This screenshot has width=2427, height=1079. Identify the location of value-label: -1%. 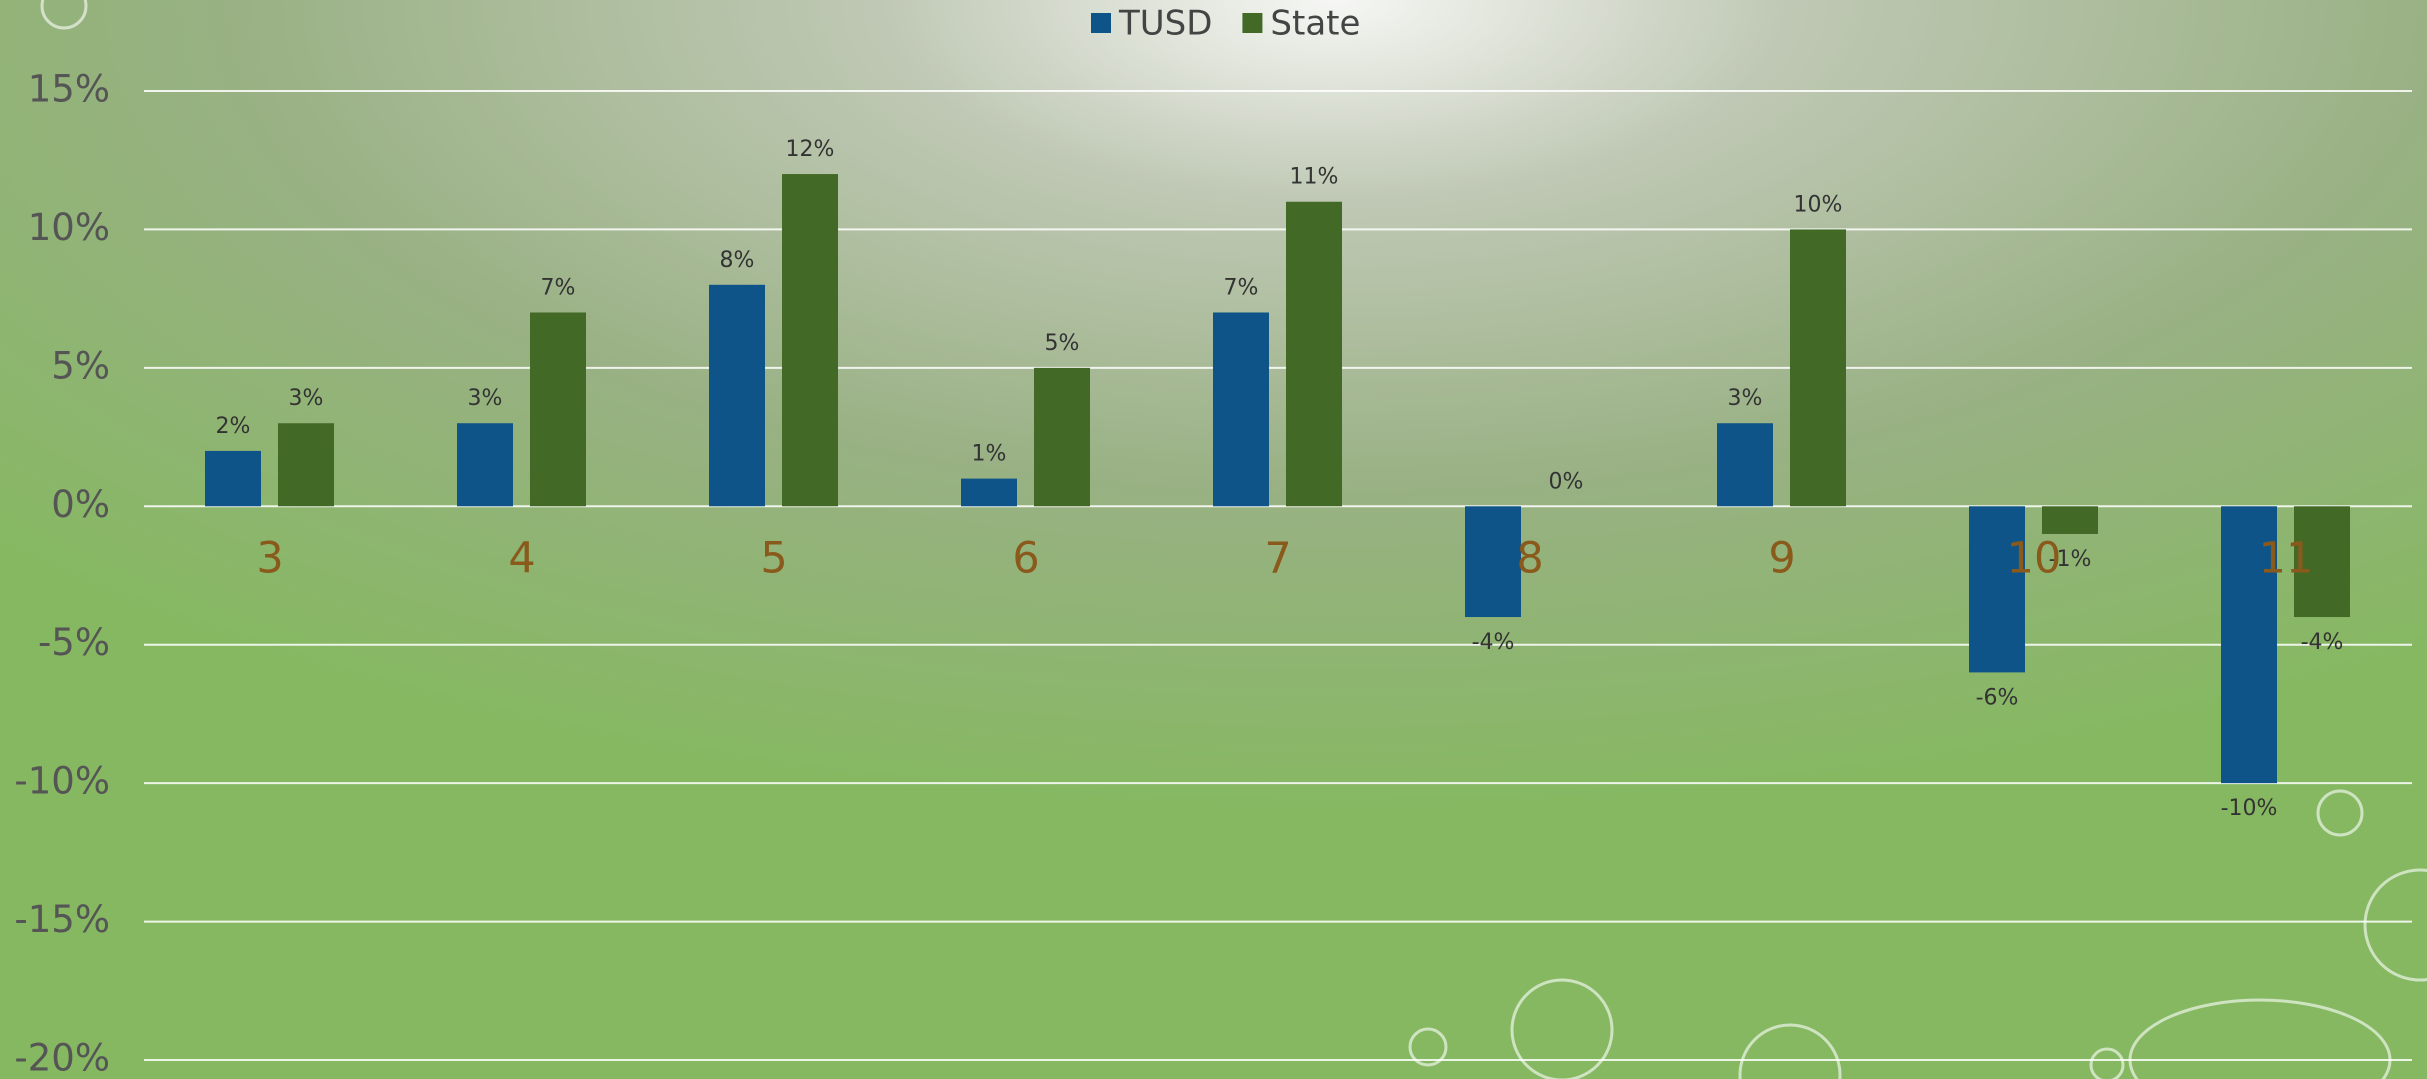
(2070, 559).